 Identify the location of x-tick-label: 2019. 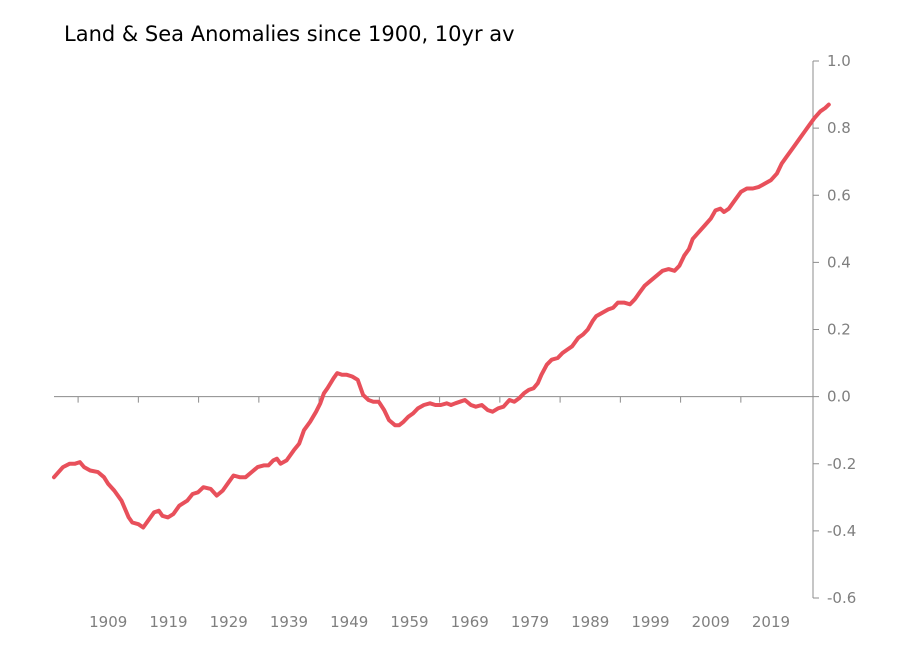
(771, 622).